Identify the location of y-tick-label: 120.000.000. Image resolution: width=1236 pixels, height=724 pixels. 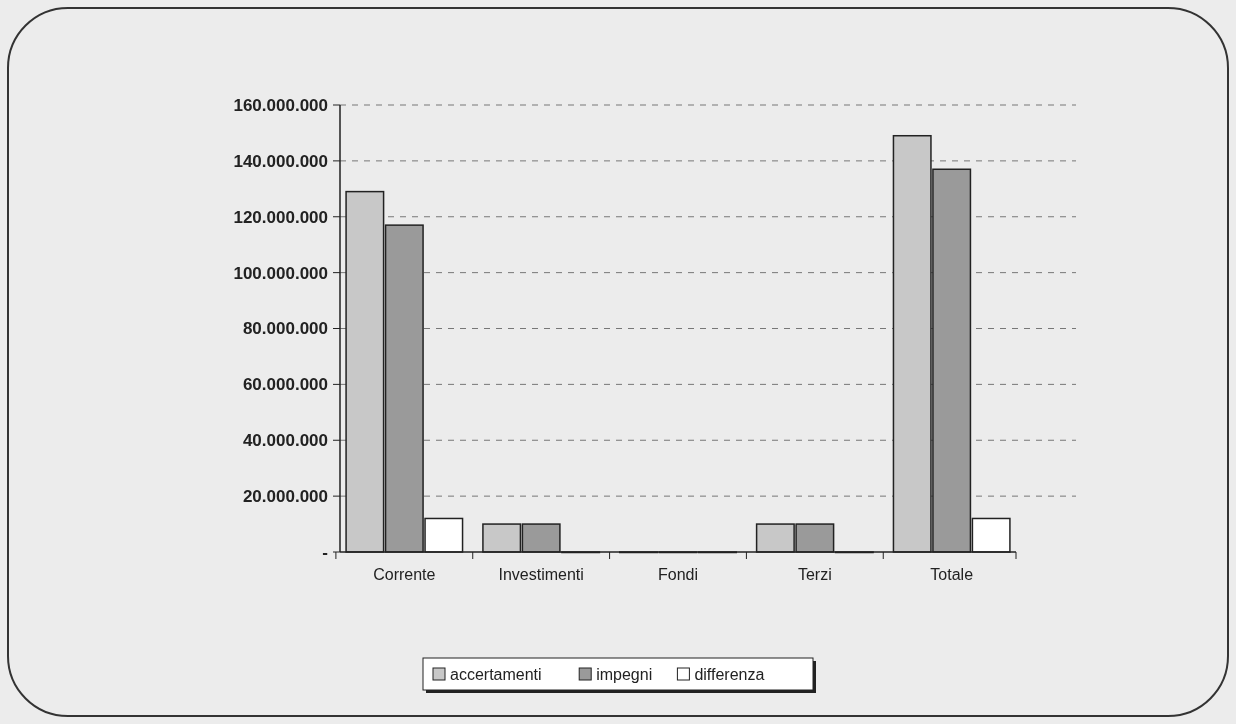
(280, 217).